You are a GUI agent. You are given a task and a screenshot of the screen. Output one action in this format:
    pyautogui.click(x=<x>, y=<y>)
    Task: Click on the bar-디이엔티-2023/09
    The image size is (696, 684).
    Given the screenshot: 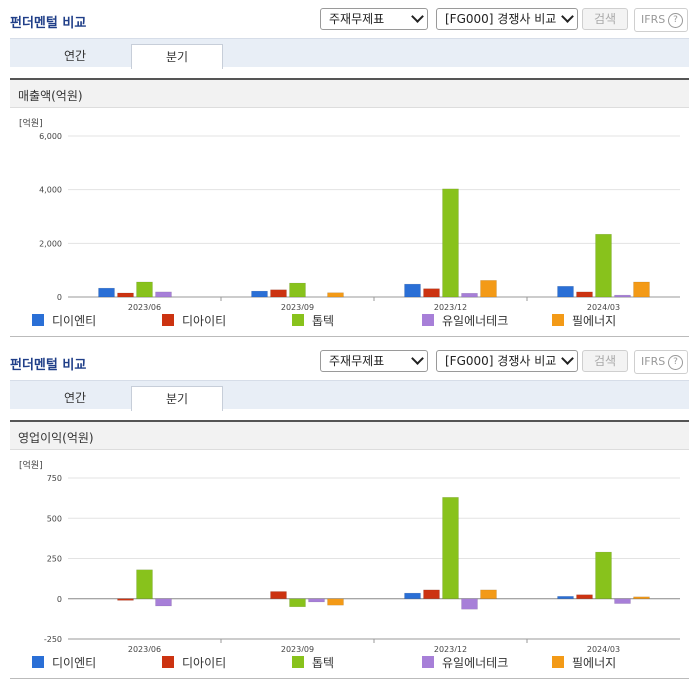 What is the action you would take?
    pyautogui.click(x=259, y=294)
    